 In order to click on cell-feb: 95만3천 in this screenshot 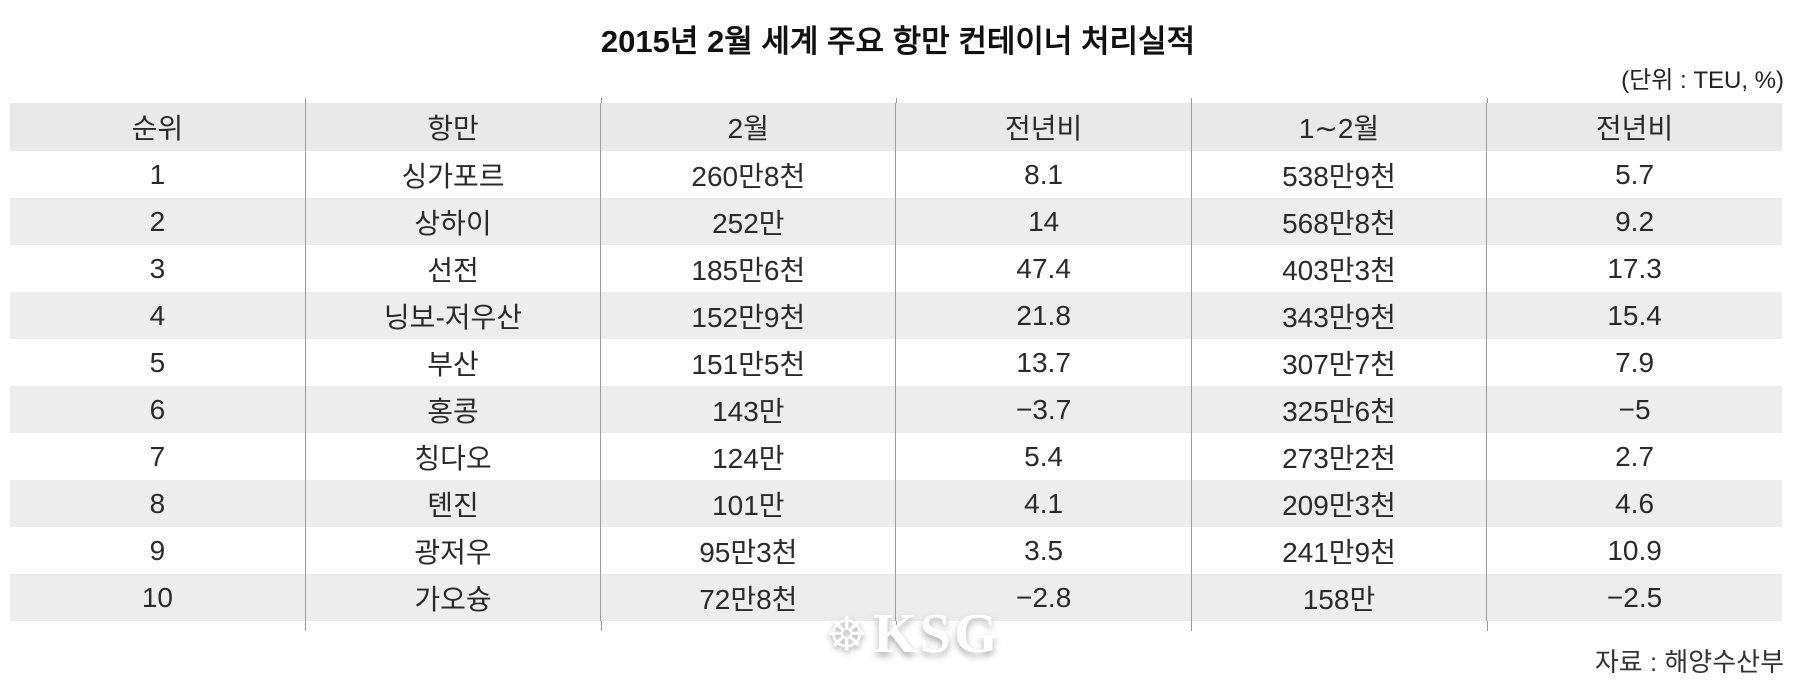, I will do `click(748, 550)`.